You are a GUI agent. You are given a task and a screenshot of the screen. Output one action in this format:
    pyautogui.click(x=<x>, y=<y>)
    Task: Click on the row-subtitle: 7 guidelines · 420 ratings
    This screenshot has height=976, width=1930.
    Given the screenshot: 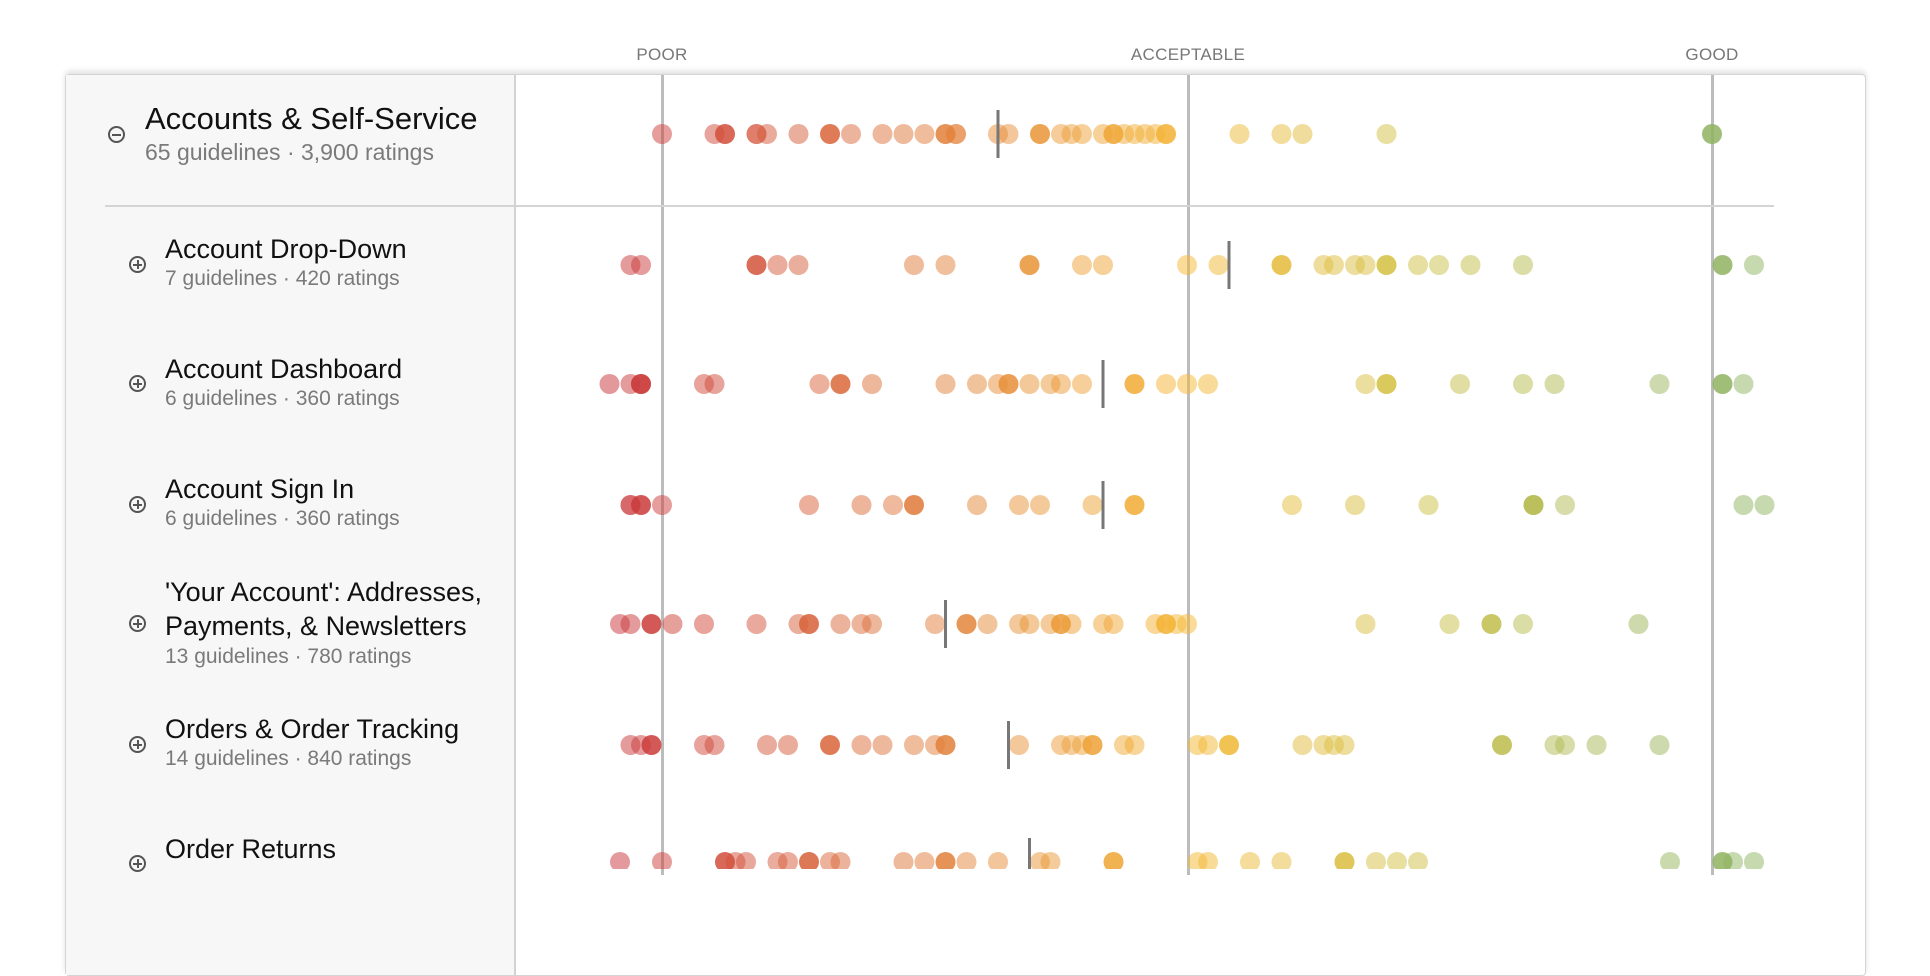 What is the action you would take?
    pyautogui.click(x=282, y=279)
    